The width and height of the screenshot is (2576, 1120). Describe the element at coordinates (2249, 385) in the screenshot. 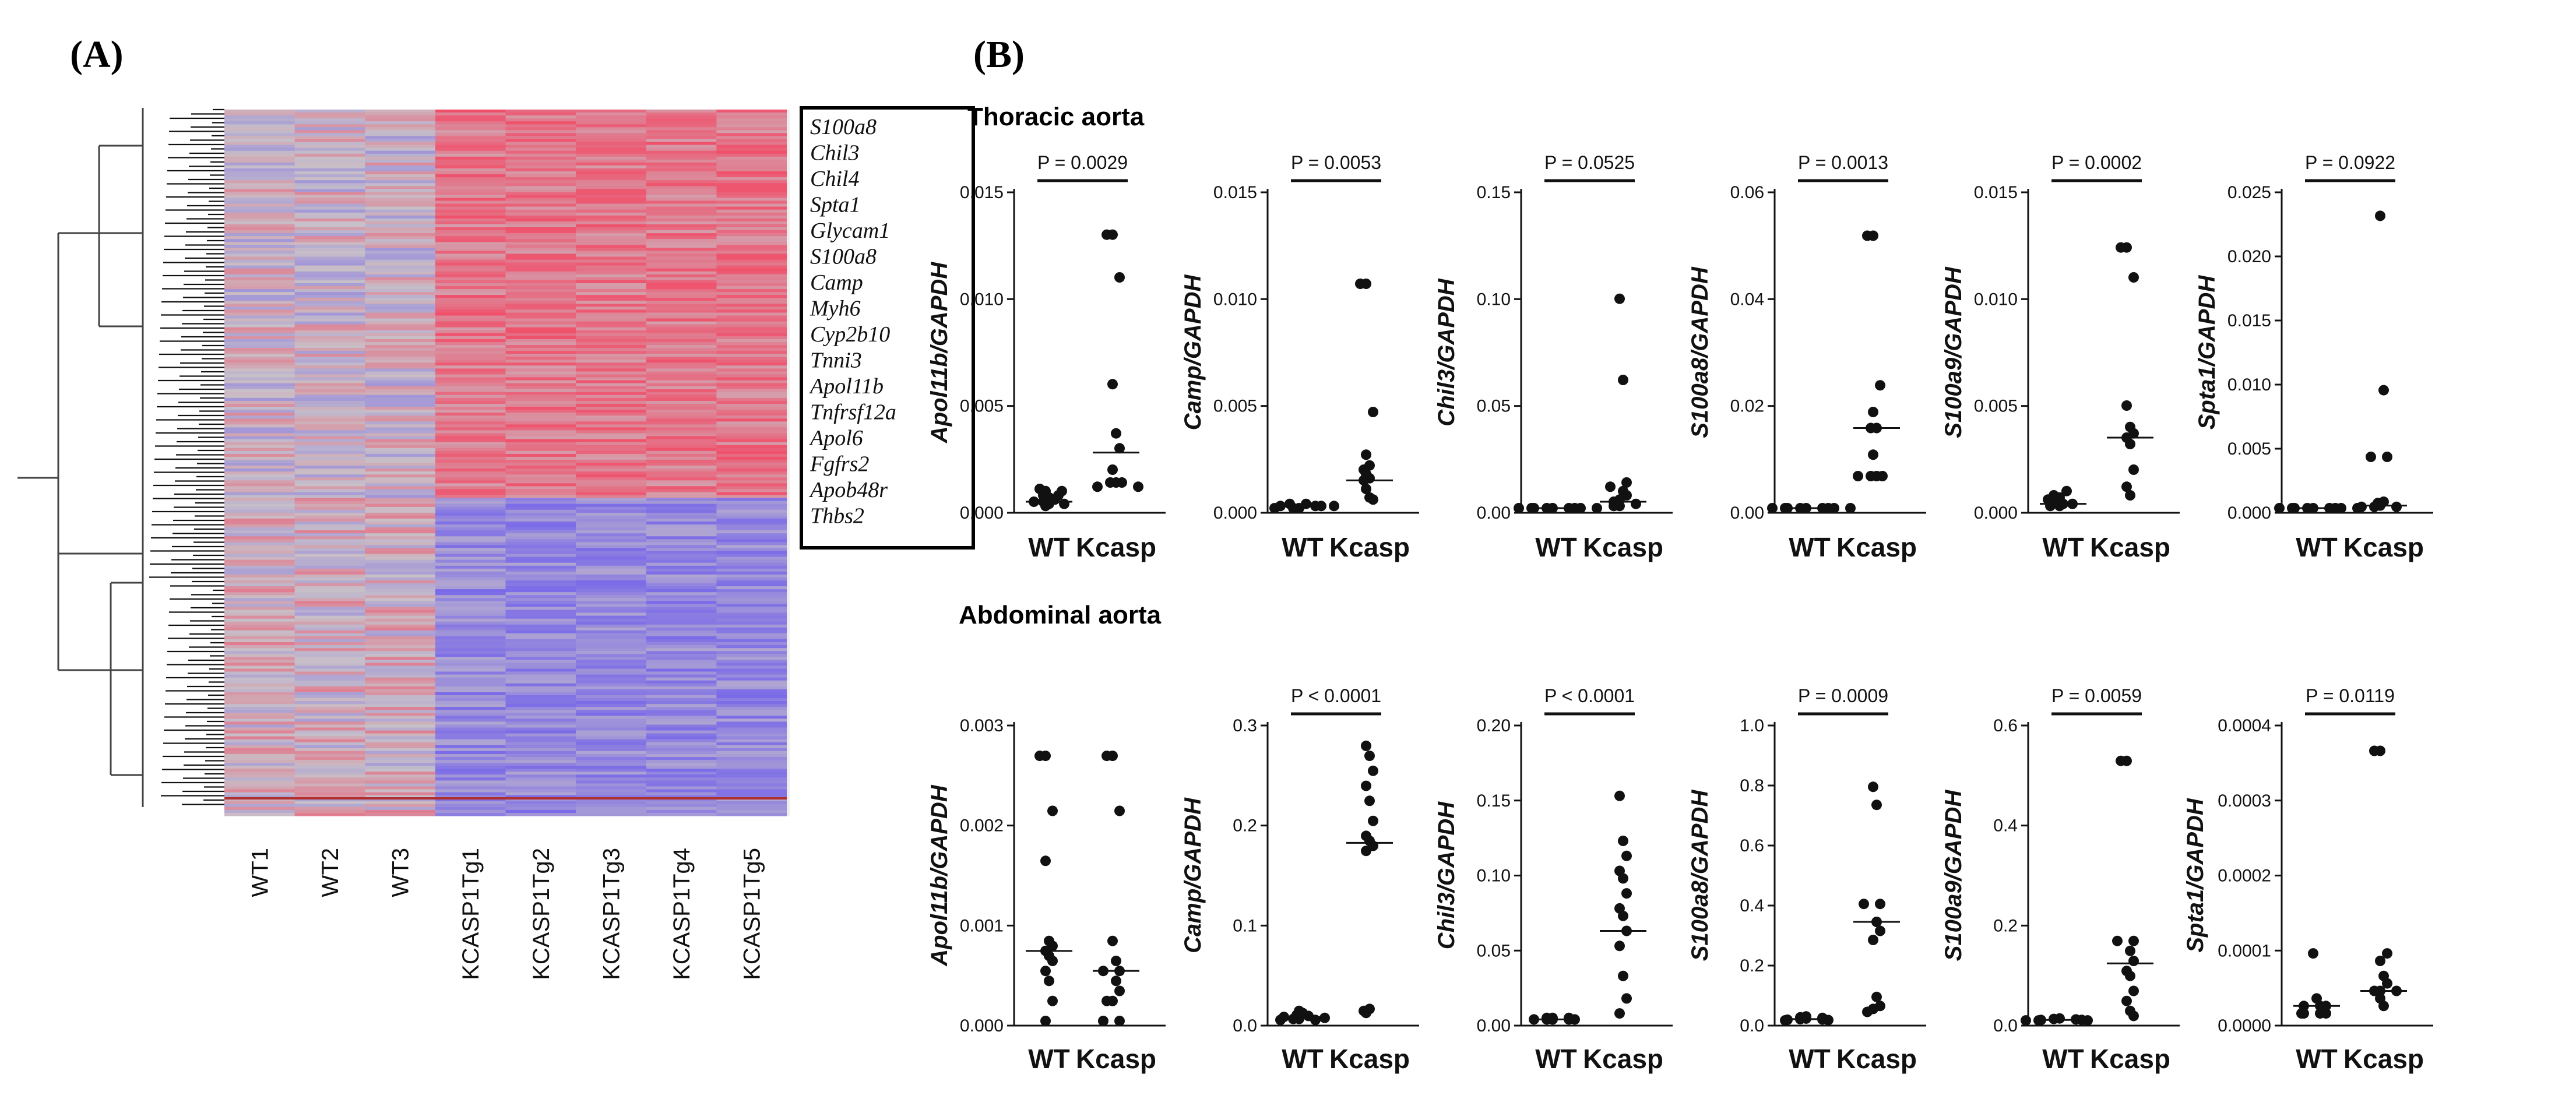

I see `y-tick-label: 0.010` at that location.